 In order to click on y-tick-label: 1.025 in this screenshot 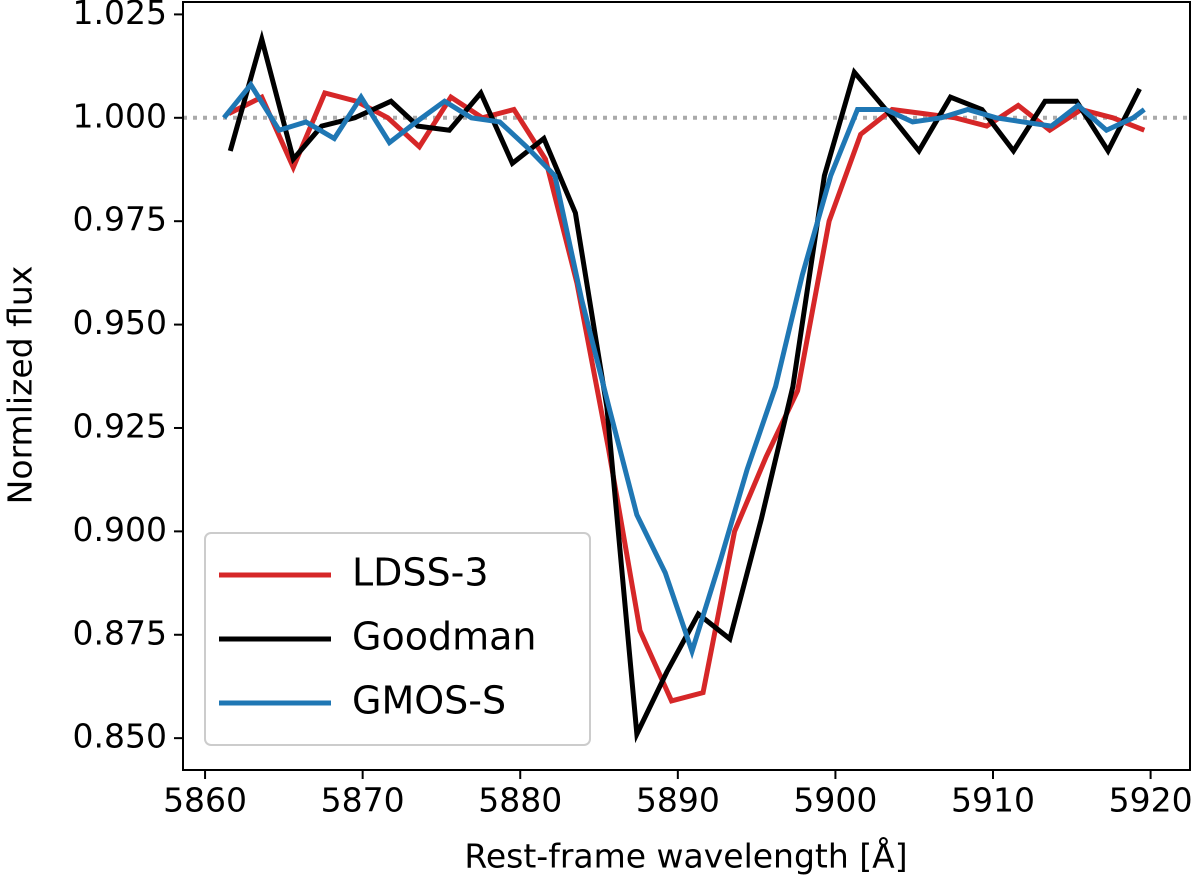, I will do `click(120, 16)`.